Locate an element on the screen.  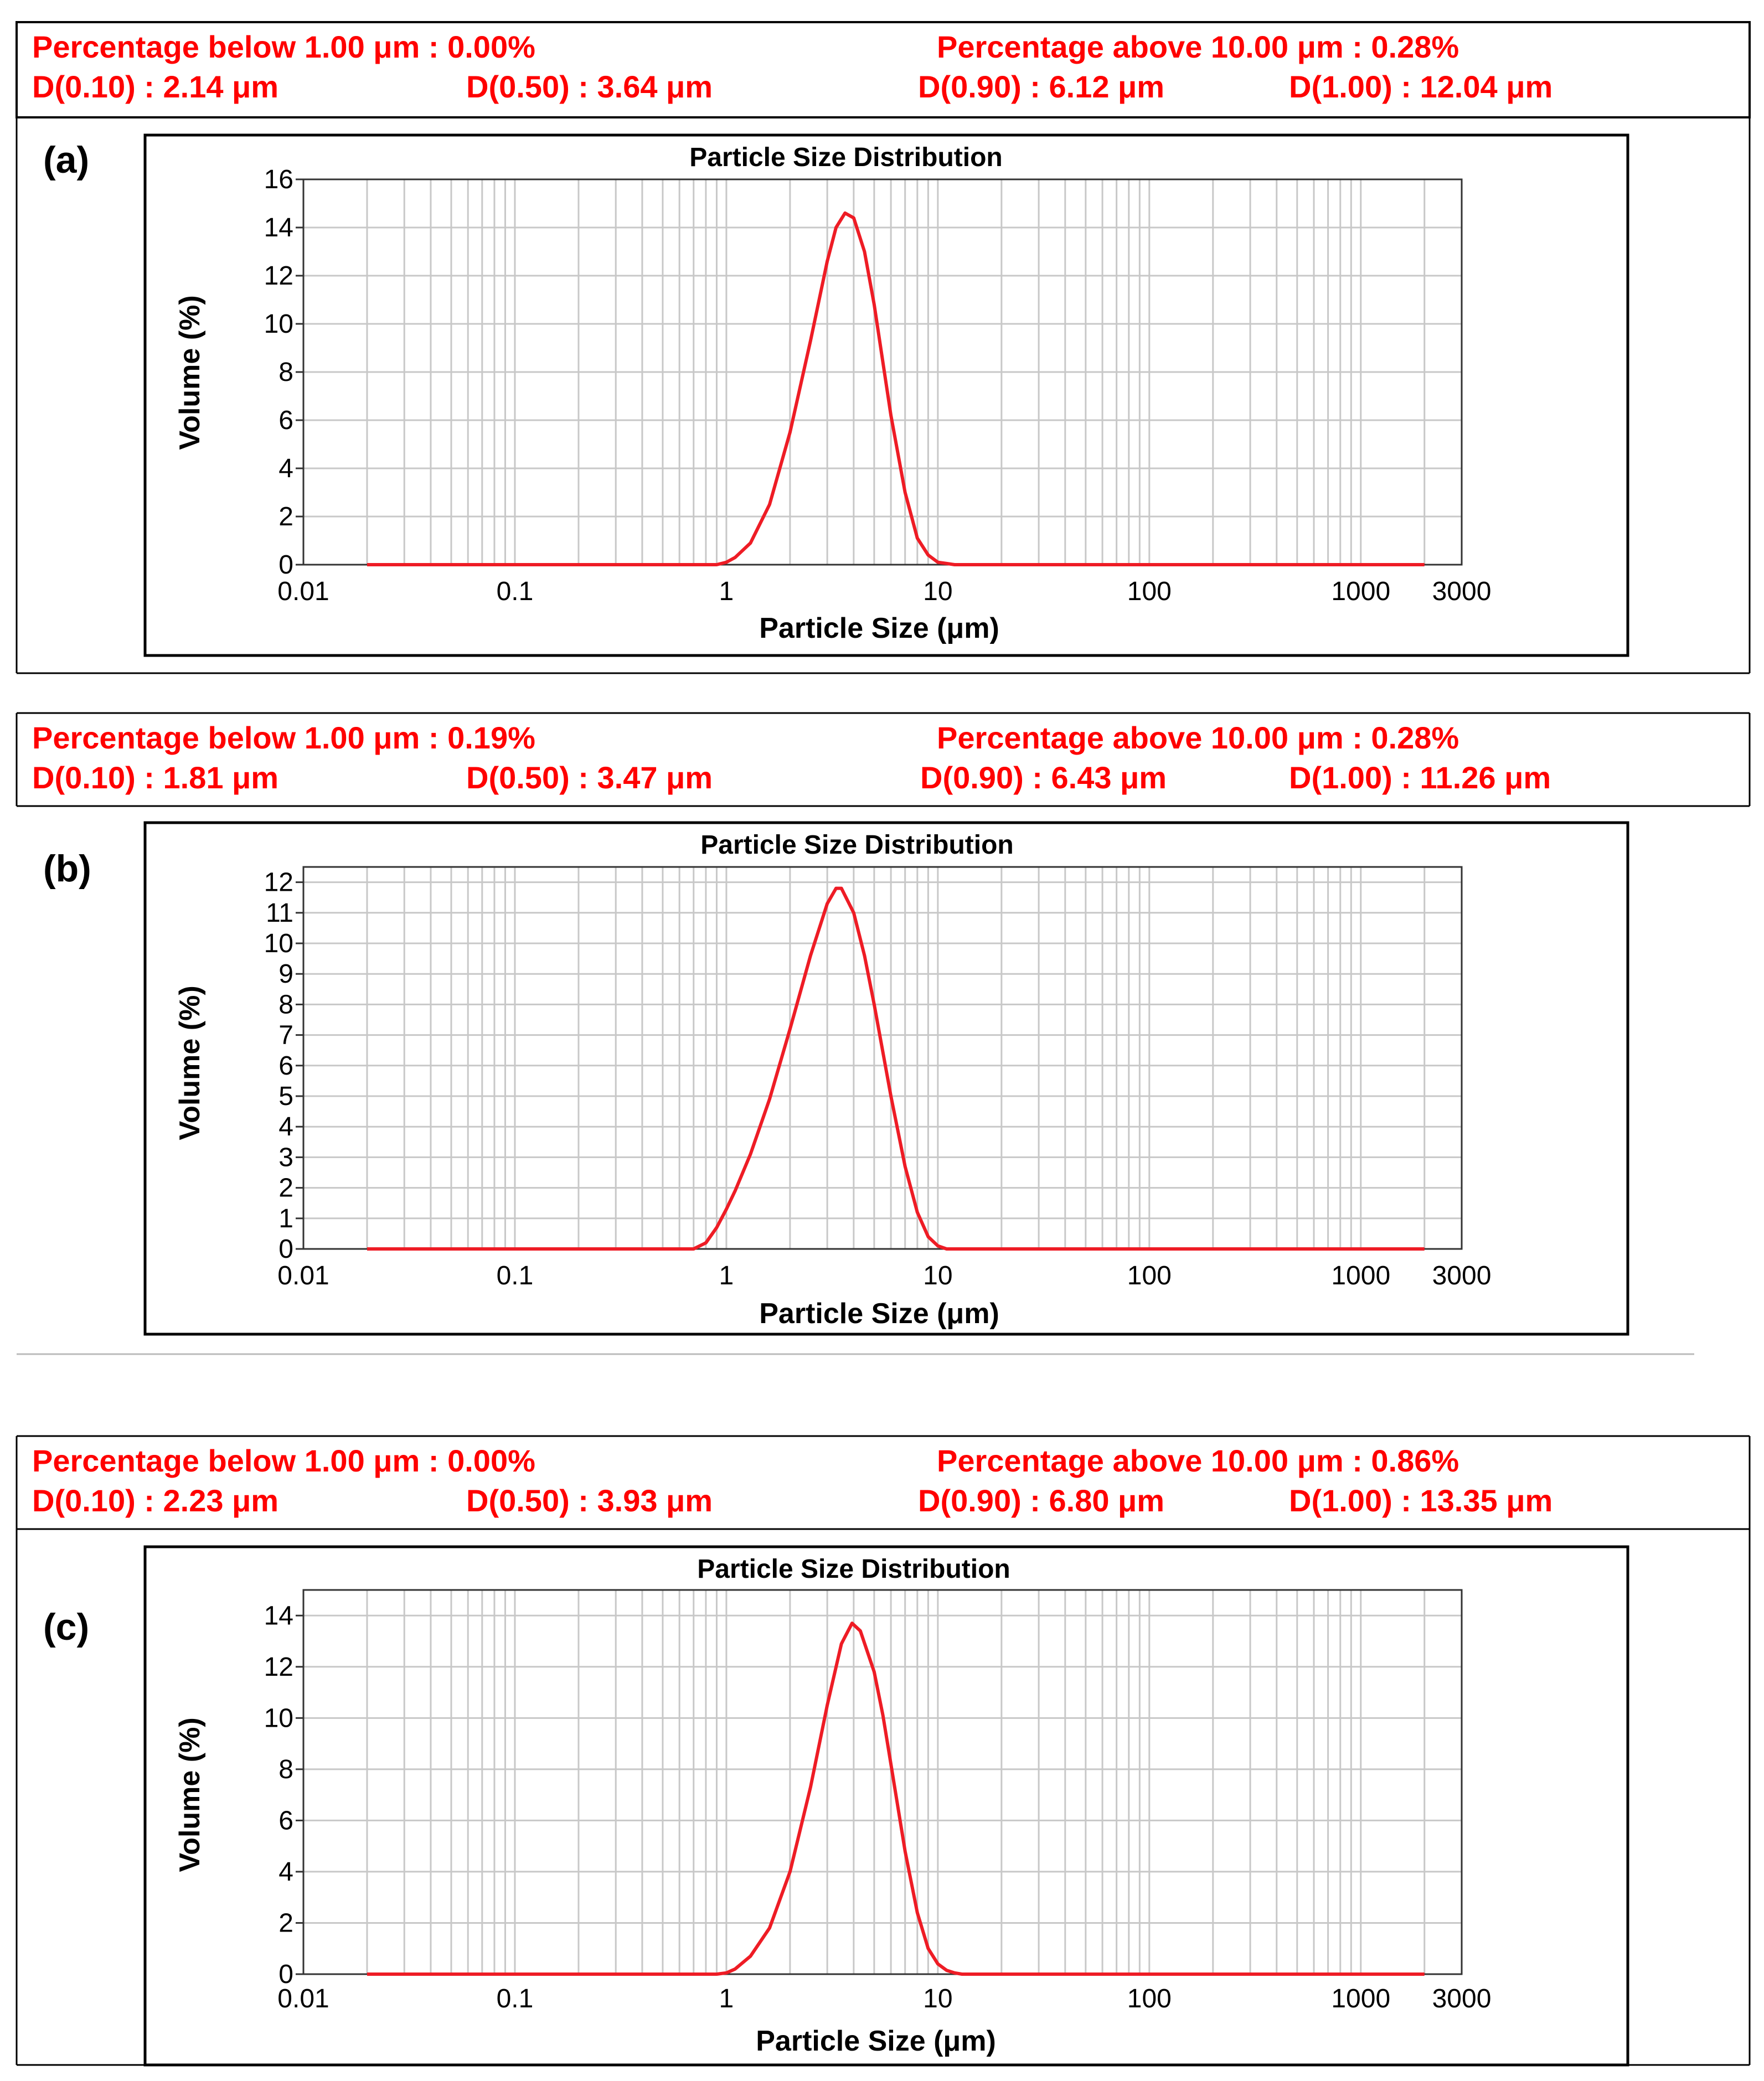
stat-d90: D(0.90) : 6.43 μm is located at coordinates (1043, 777).